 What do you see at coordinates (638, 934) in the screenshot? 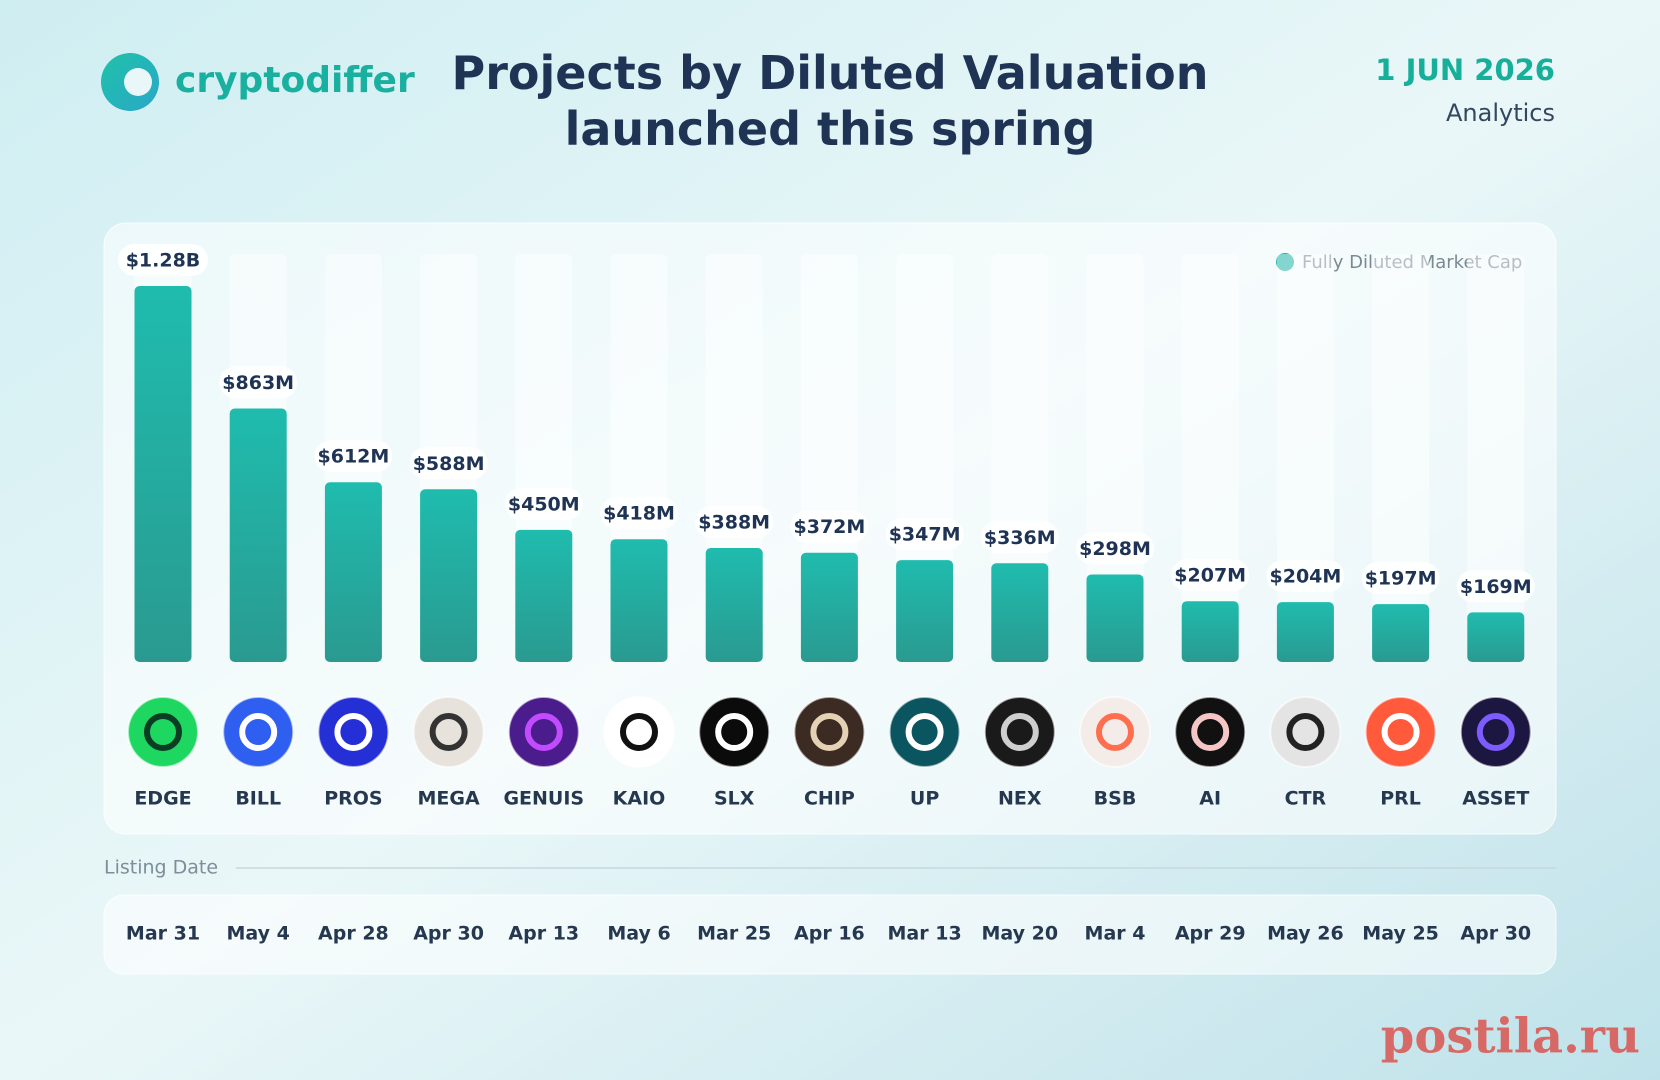
I see `listing-date: May 6` at bounding box center [638, 934].